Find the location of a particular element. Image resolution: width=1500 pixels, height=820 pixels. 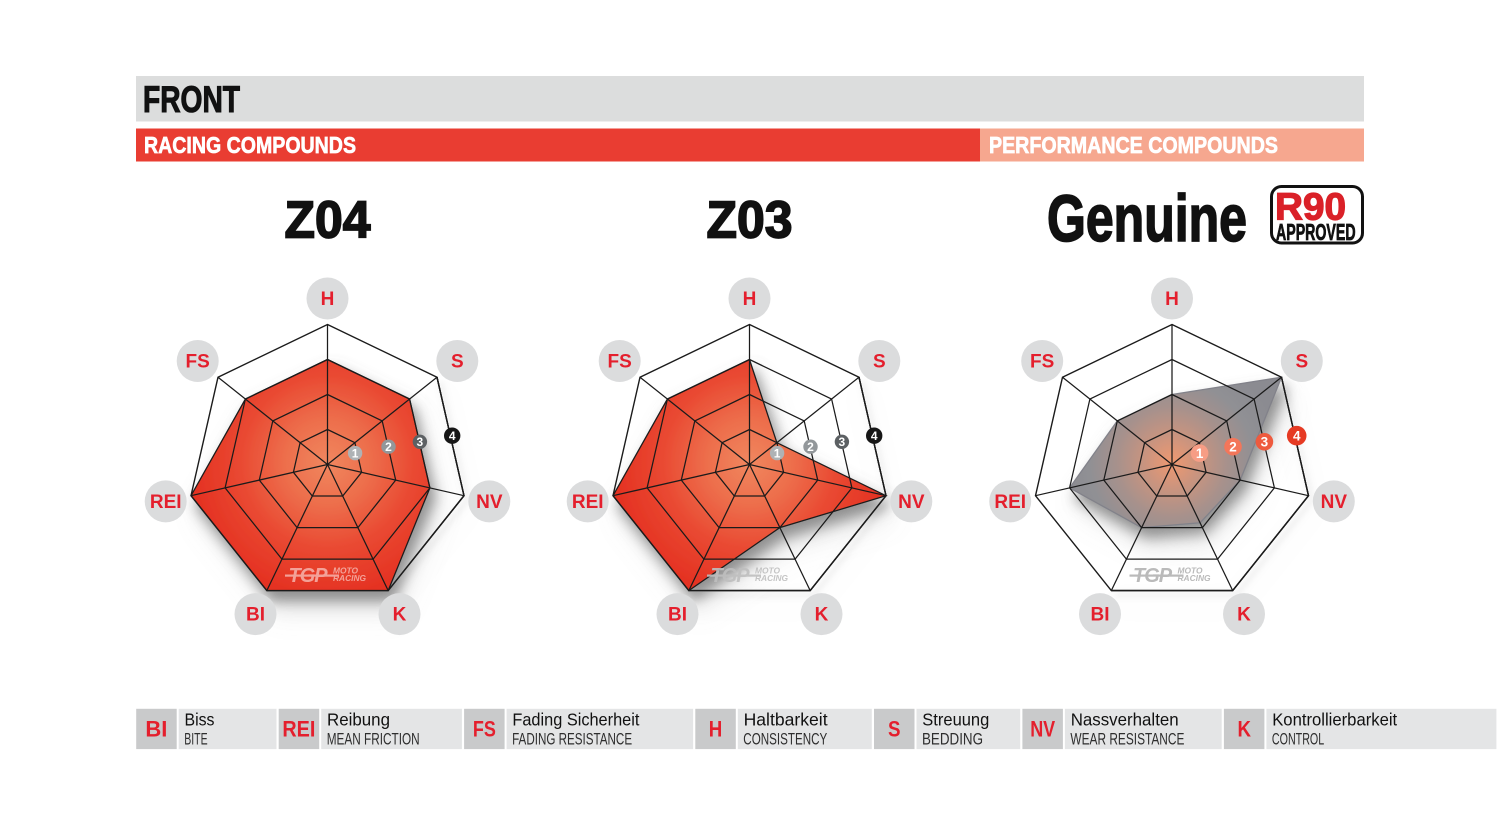

svg-text: FADING RESISTANCE is located at coordinates (572, 739).